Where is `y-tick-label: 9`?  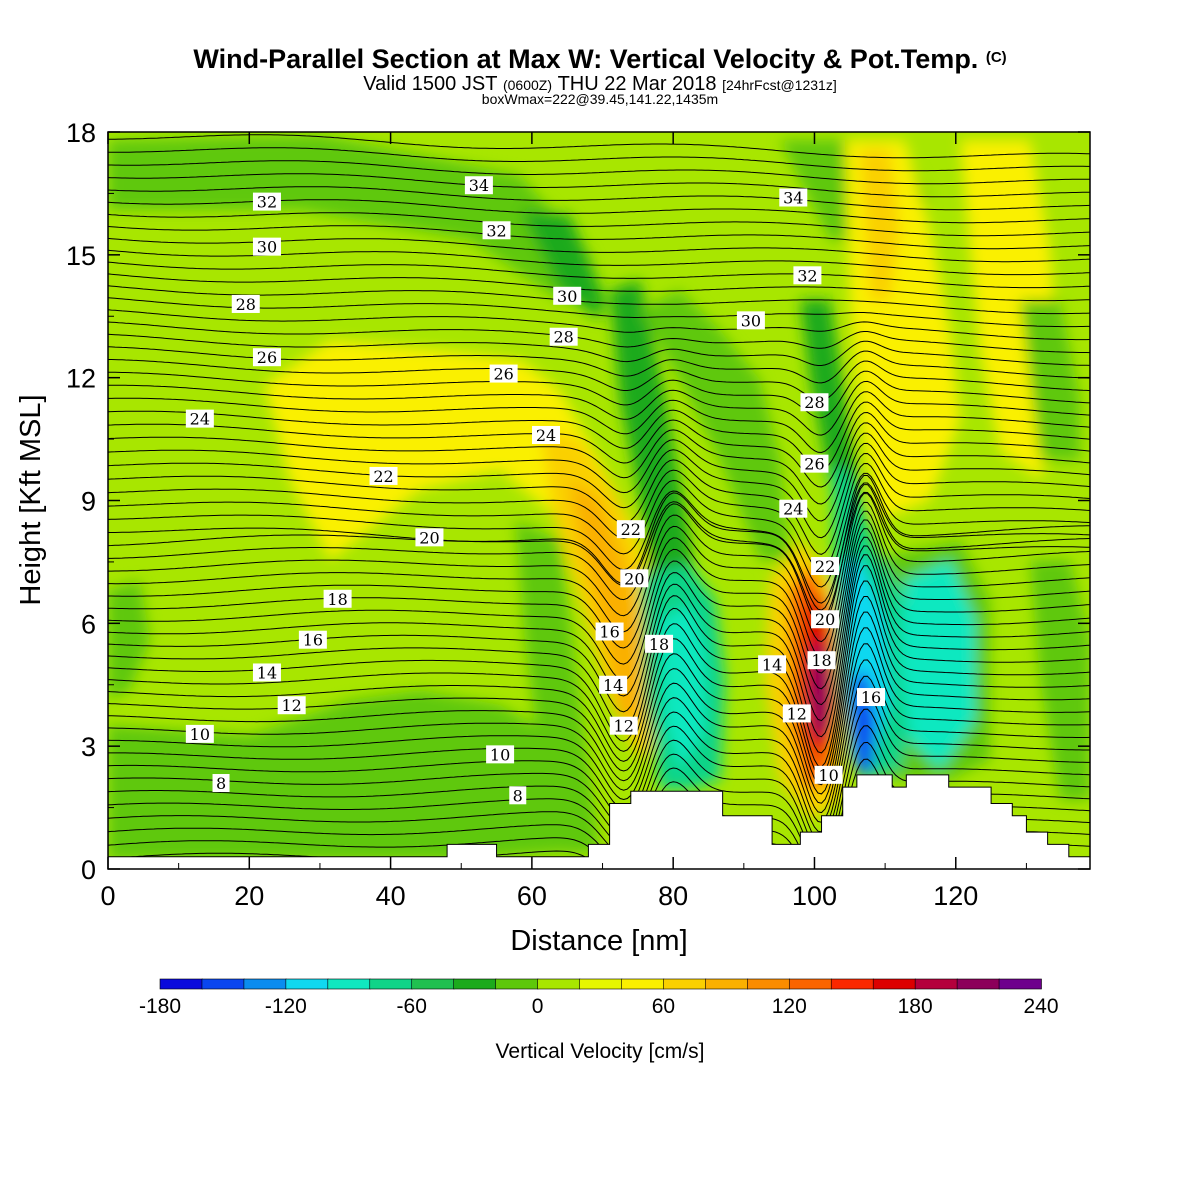
y-tick-label: 9 is located at coordinates (88, 502).